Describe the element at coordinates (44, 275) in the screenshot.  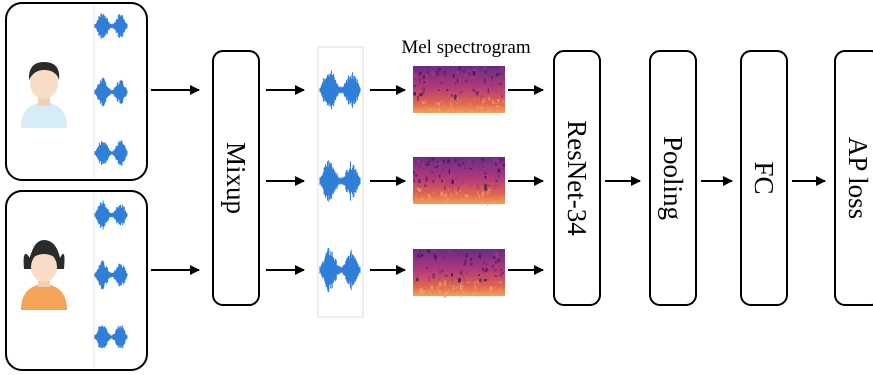
I see `woman-avatar-icon` at that location.